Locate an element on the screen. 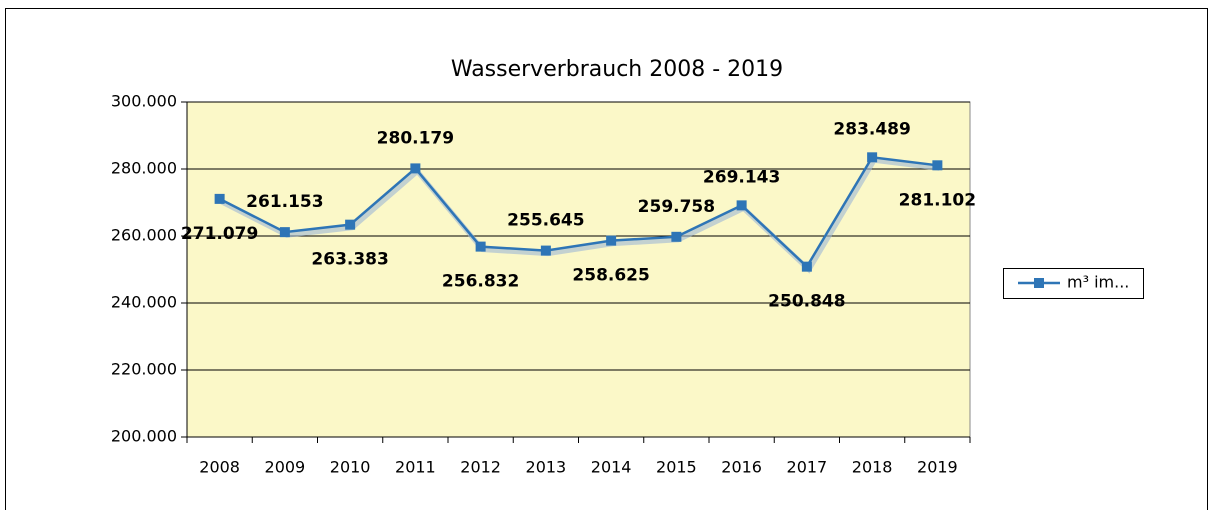 Image resolution: width=1214 pixels, height=510 pixels. chart-title: Wasserverbrauch 2008 - 2019 is located at coordinates (617, 69).